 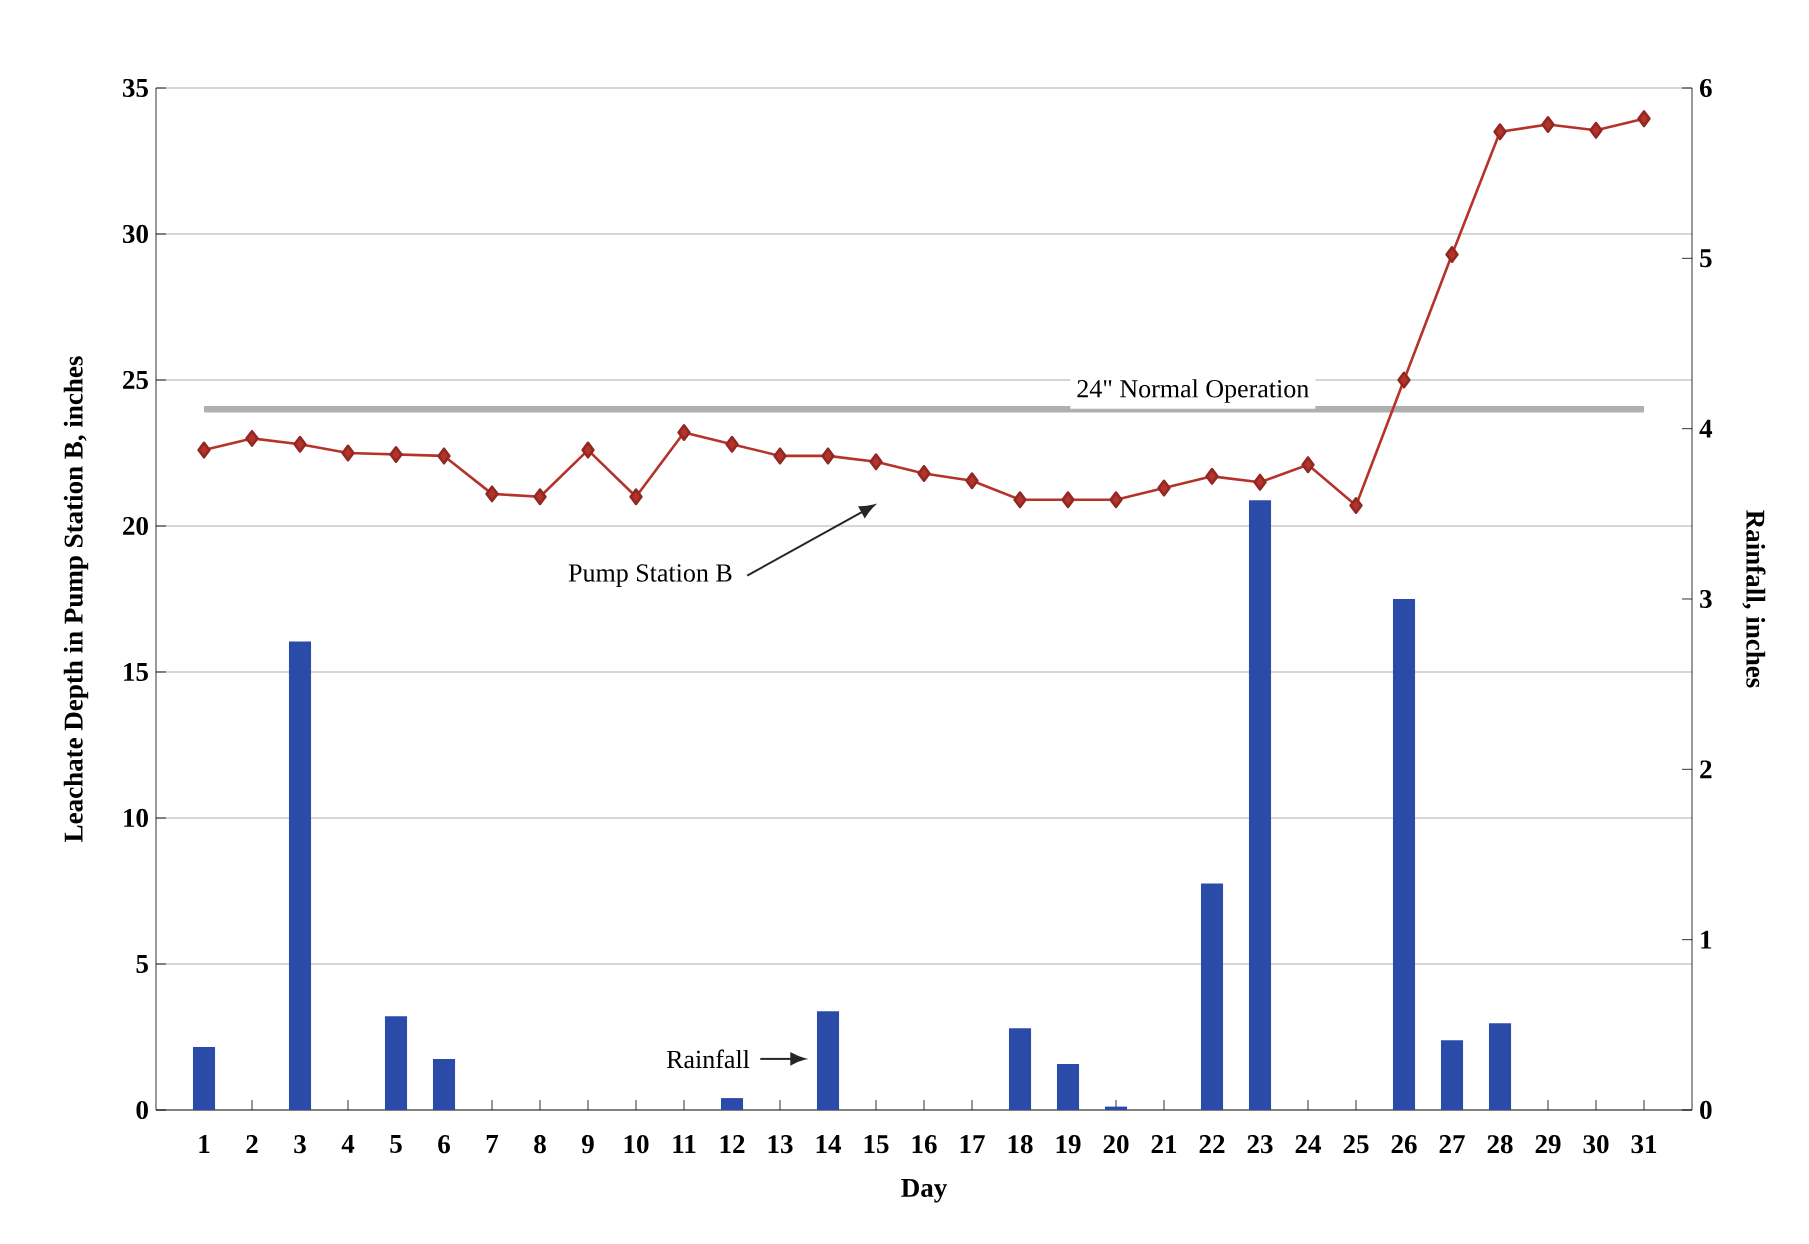 What do you see at coordinates (1020, 1144) in the screenshot?
I see `x-tick-label: 18` at bounding box center [1020, 1144].